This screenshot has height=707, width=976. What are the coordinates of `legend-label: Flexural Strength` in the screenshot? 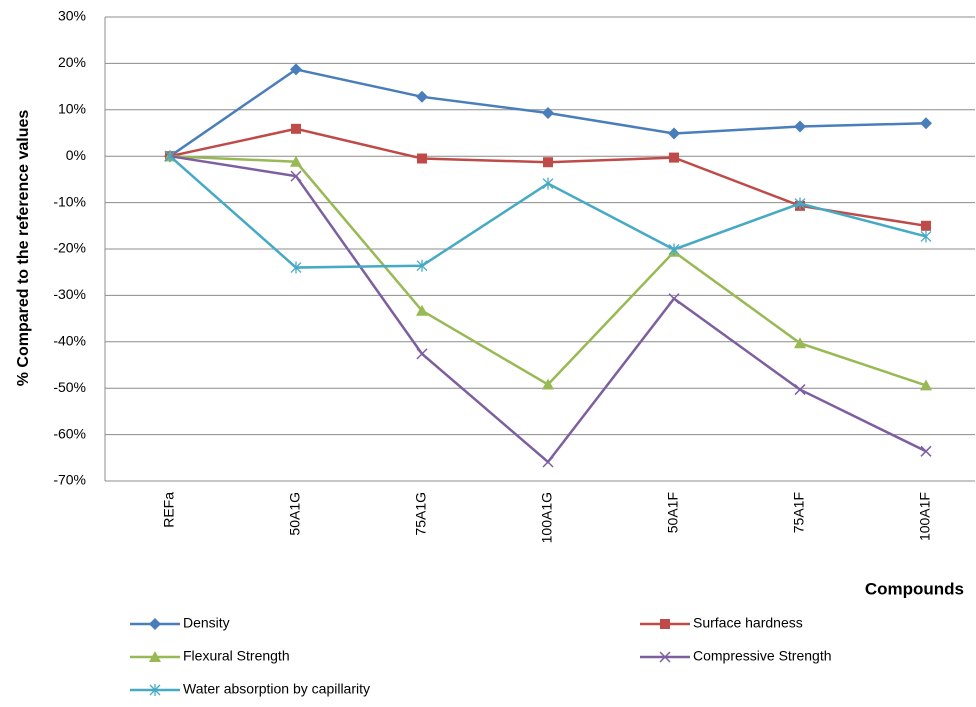 It's located at (236, 656).